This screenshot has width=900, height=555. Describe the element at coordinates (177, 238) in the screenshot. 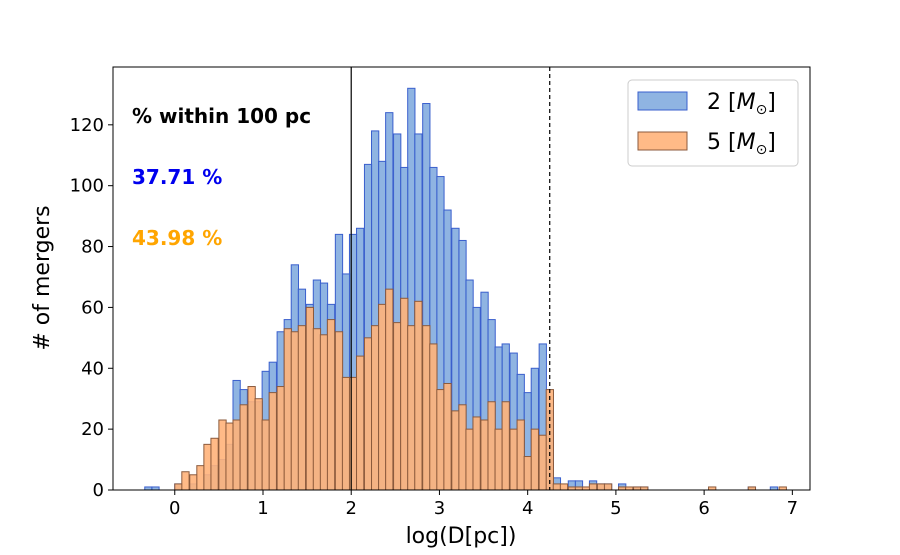

I see `annotation-percent-5msun: 43.98 %` at that location.